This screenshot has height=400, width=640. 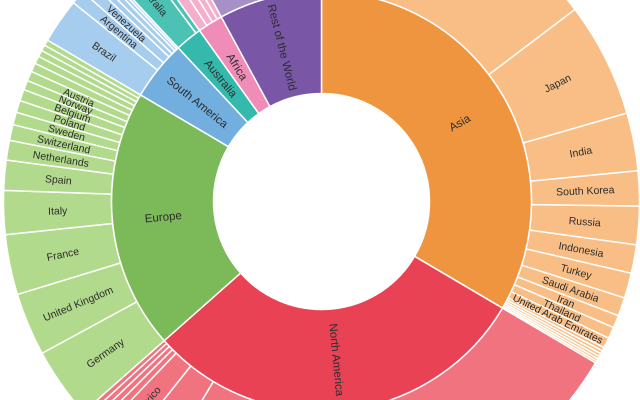 I want to click on segment-europe, so click(x=176, y=218).